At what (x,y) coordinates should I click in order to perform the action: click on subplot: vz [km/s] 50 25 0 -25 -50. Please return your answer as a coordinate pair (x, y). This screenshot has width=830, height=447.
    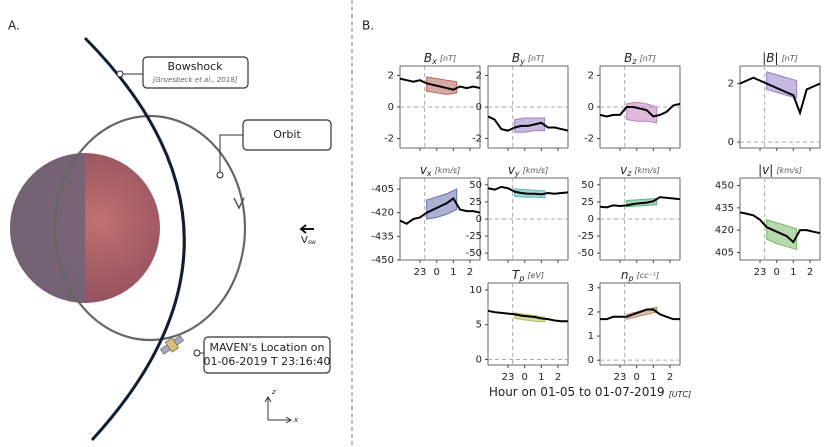
    Looking at the image, I should click on (629, 213).